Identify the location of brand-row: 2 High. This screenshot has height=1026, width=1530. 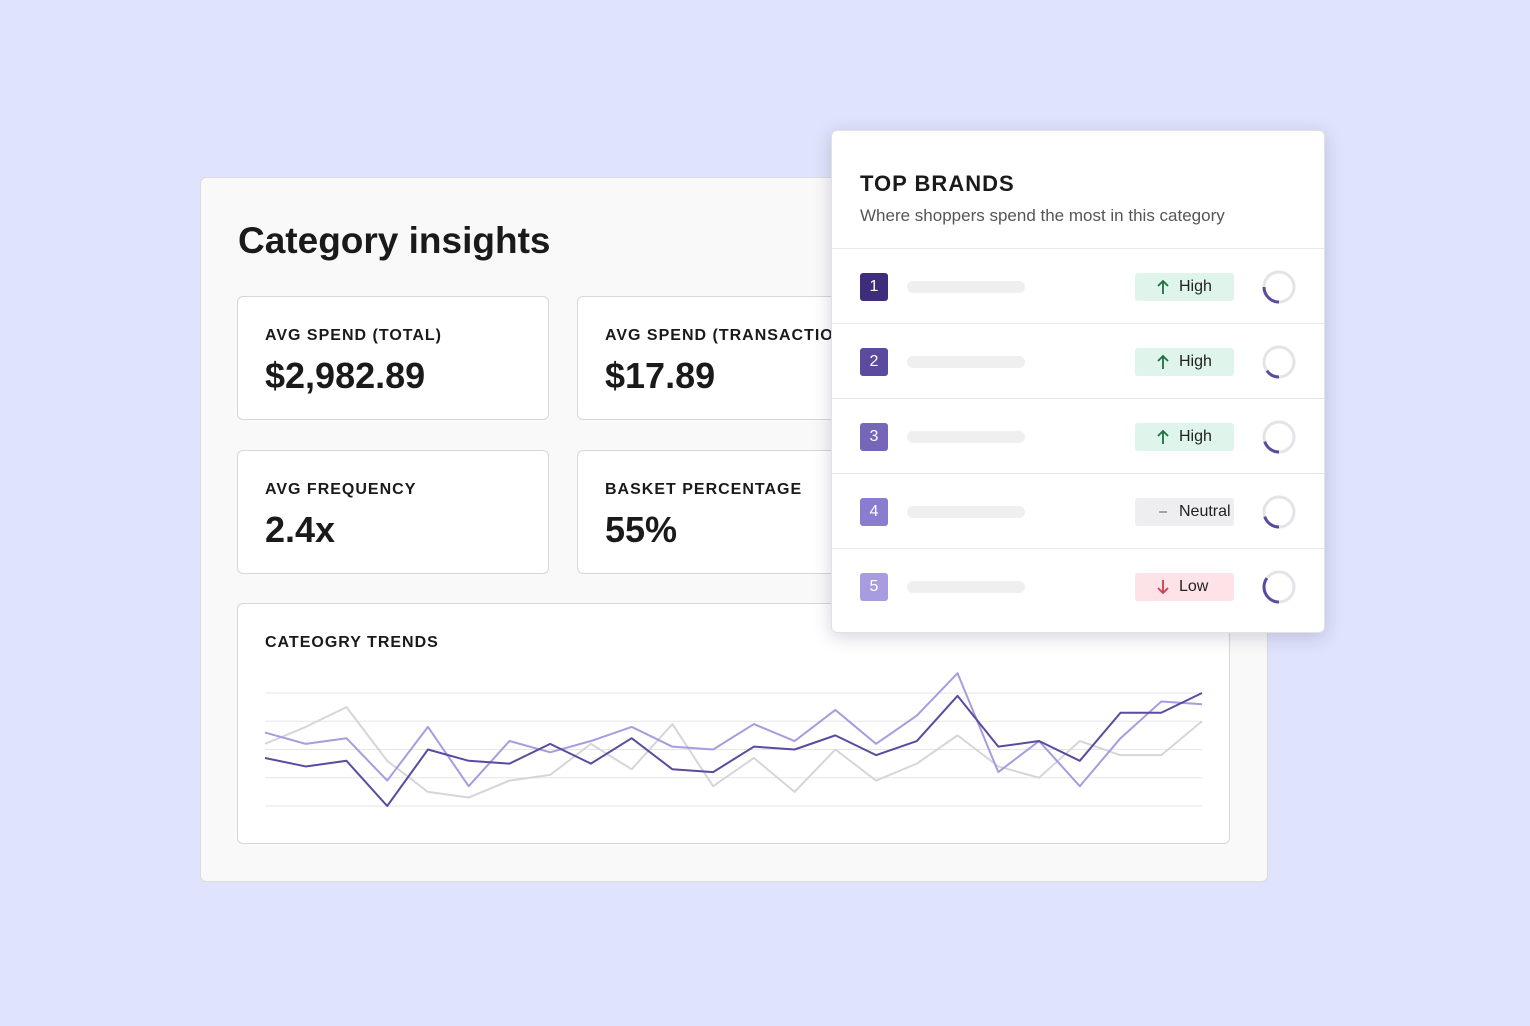
(1078, 361).